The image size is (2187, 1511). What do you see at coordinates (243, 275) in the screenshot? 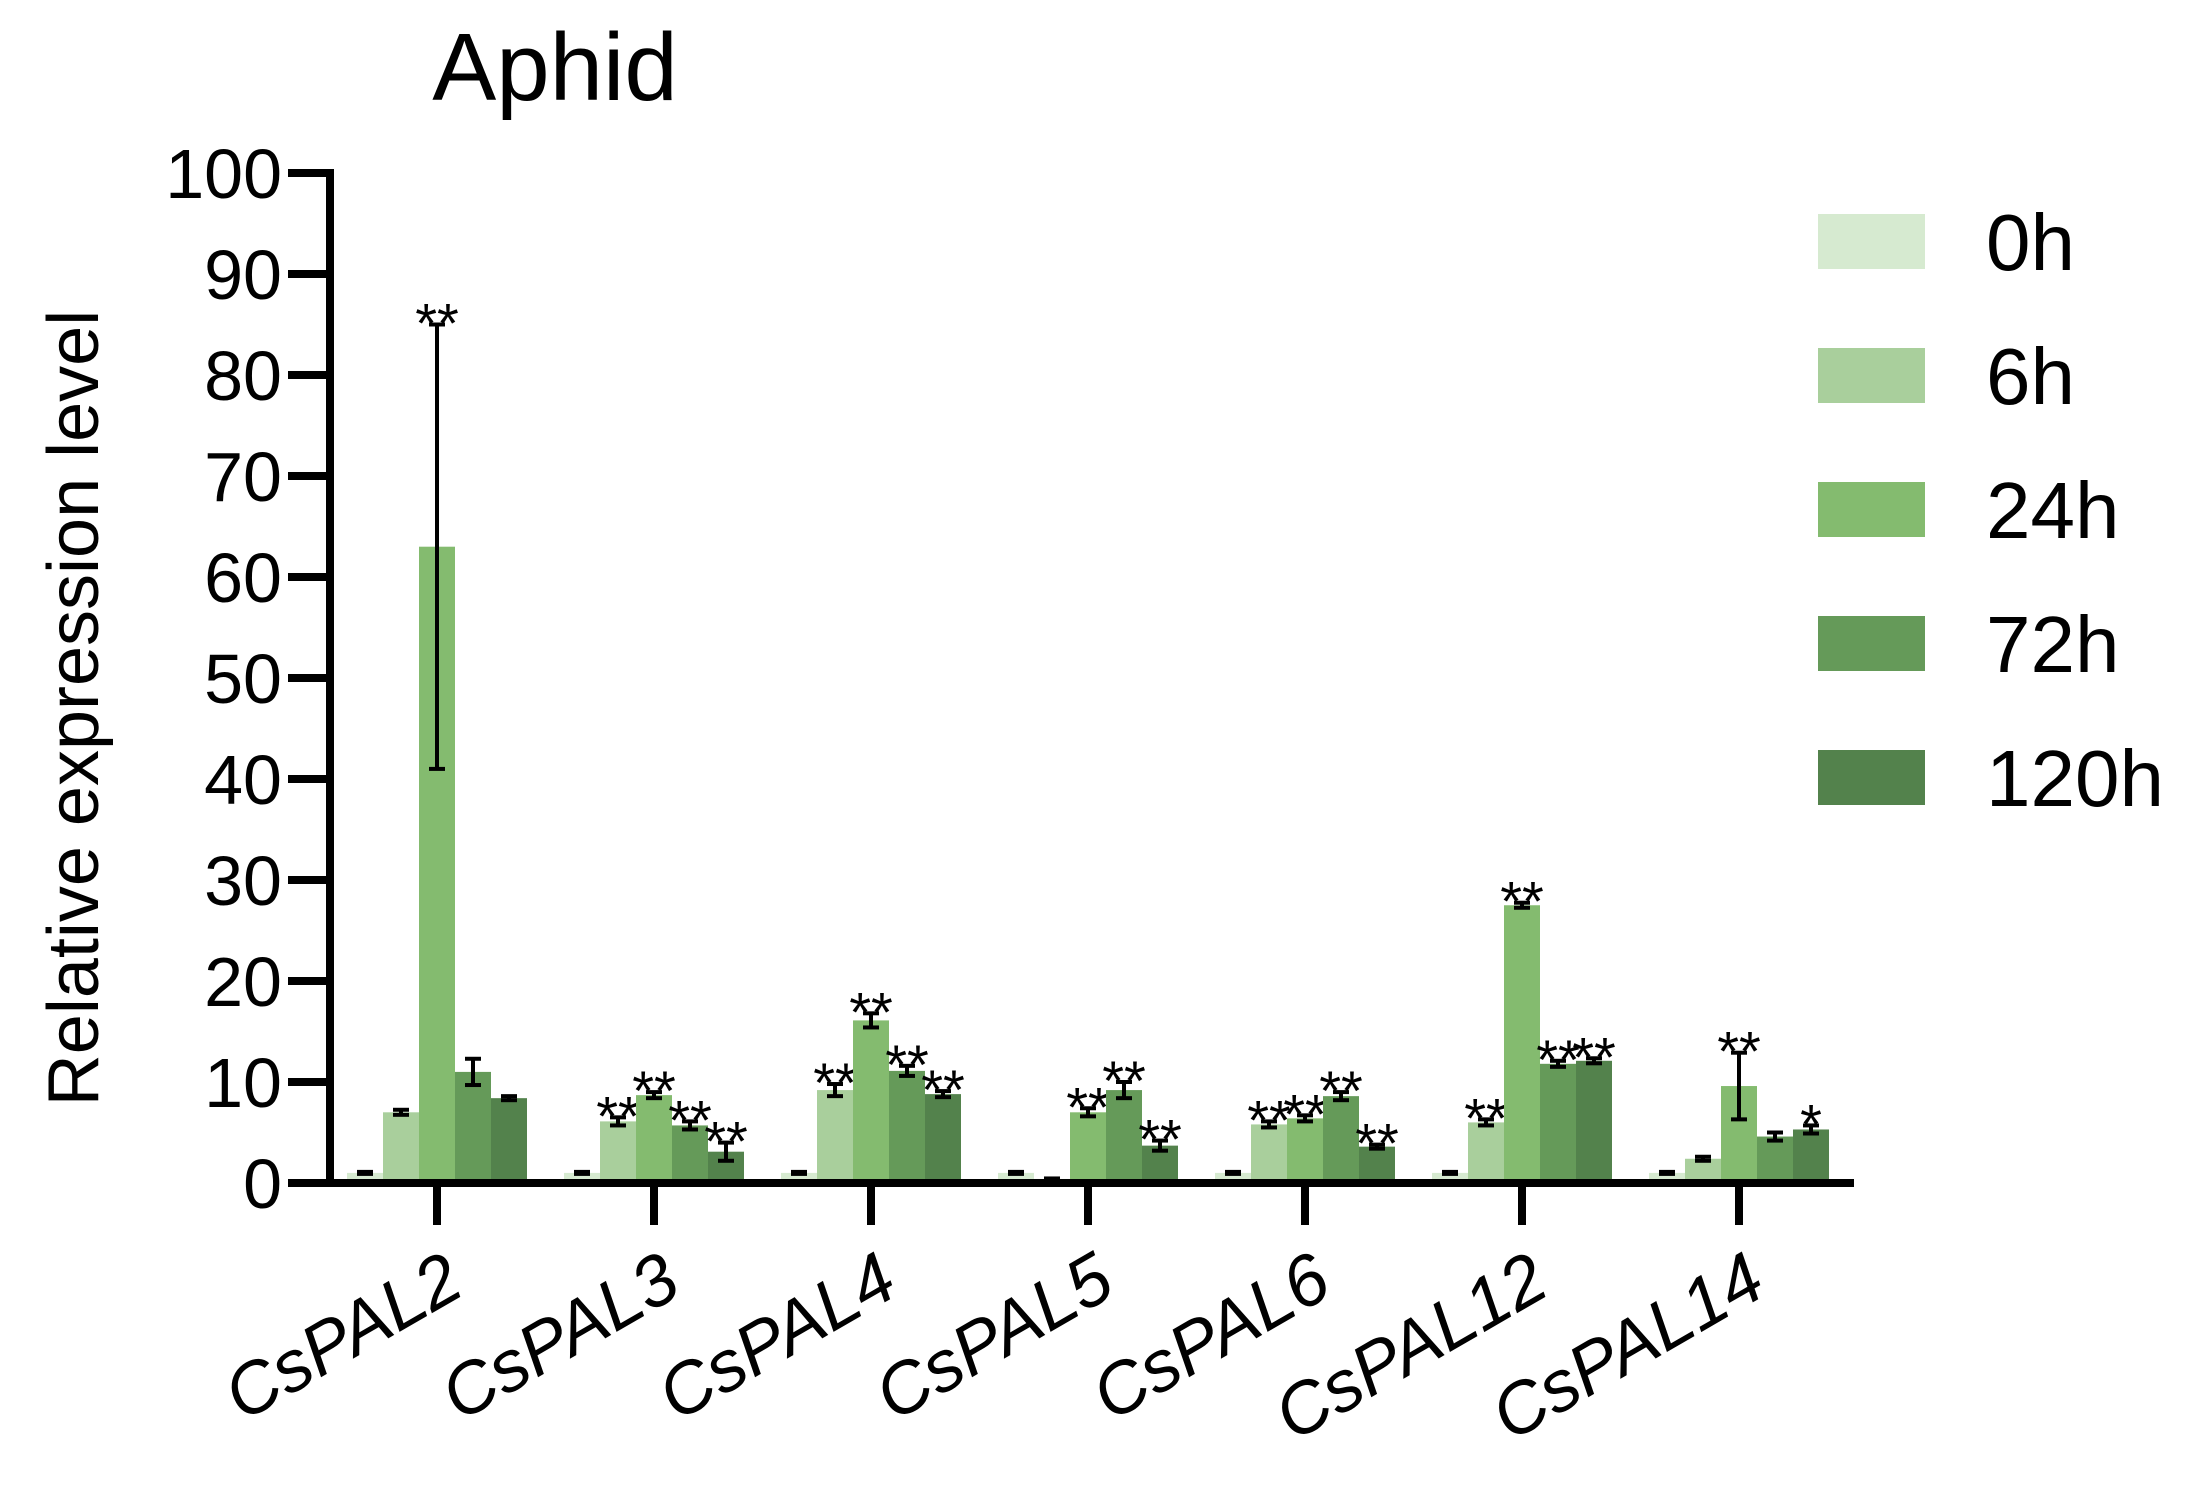
I see `y-tick-label: 90` at bounding box center [243, 275].